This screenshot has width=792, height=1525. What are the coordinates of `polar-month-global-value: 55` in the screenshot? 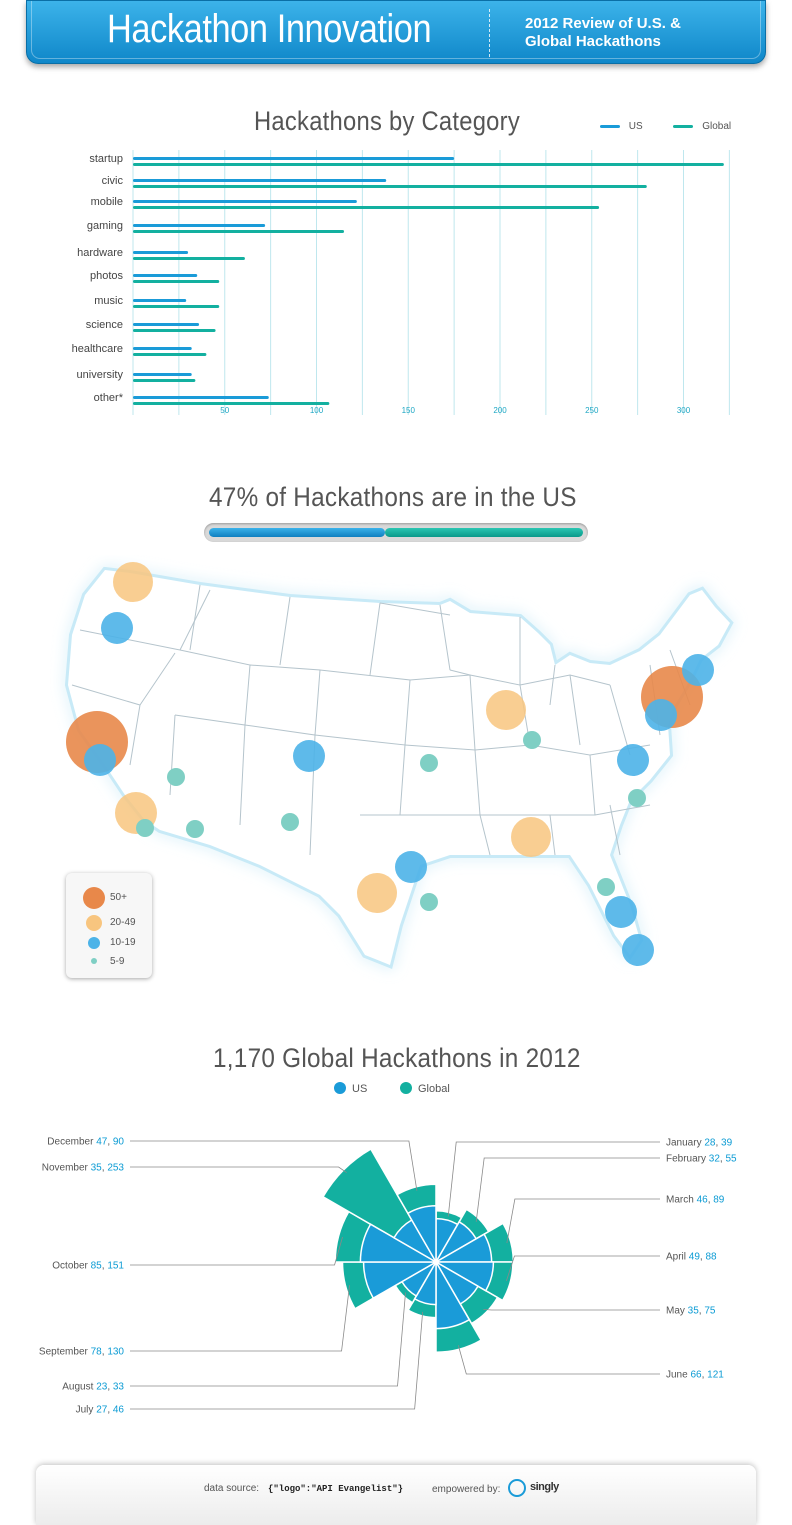 It's located at (731, 1159).